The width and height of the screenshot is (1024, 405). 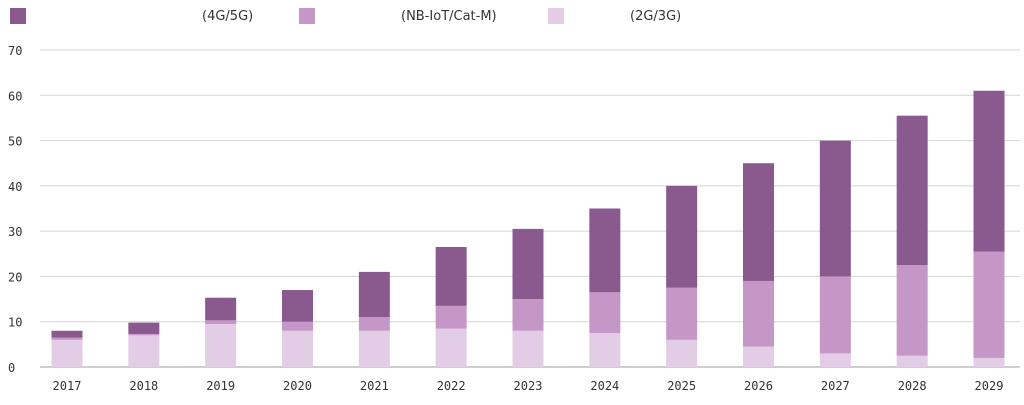 I want to click on legend-item-2g3g: (2G/3G), so click(x=614, y=16).